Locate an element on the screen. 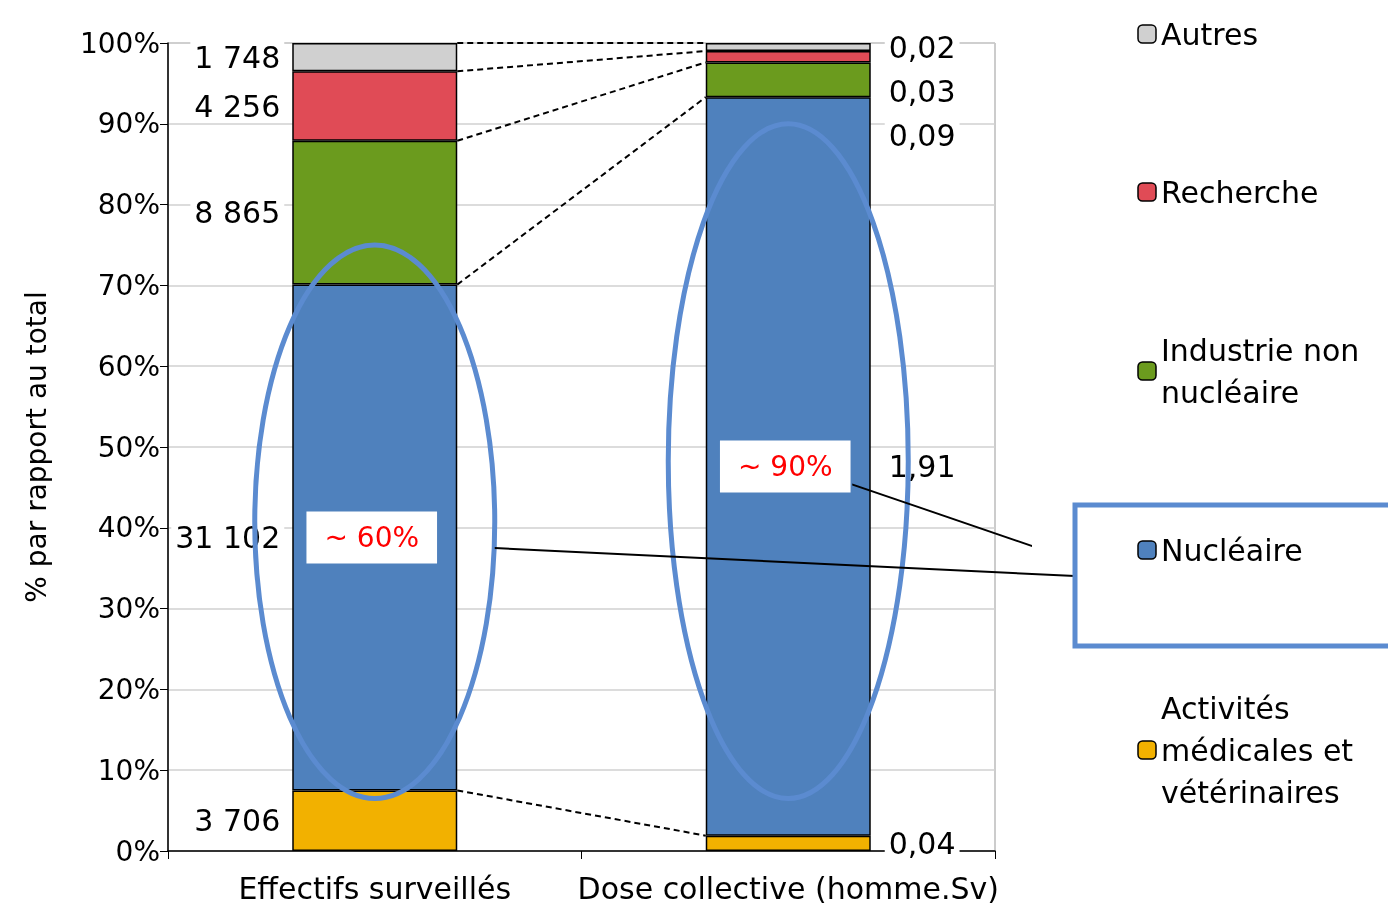 Image resolution: width=1396 pixels, height=914 pixels. annotation: 0,09 is located at coordinates (922, 135).